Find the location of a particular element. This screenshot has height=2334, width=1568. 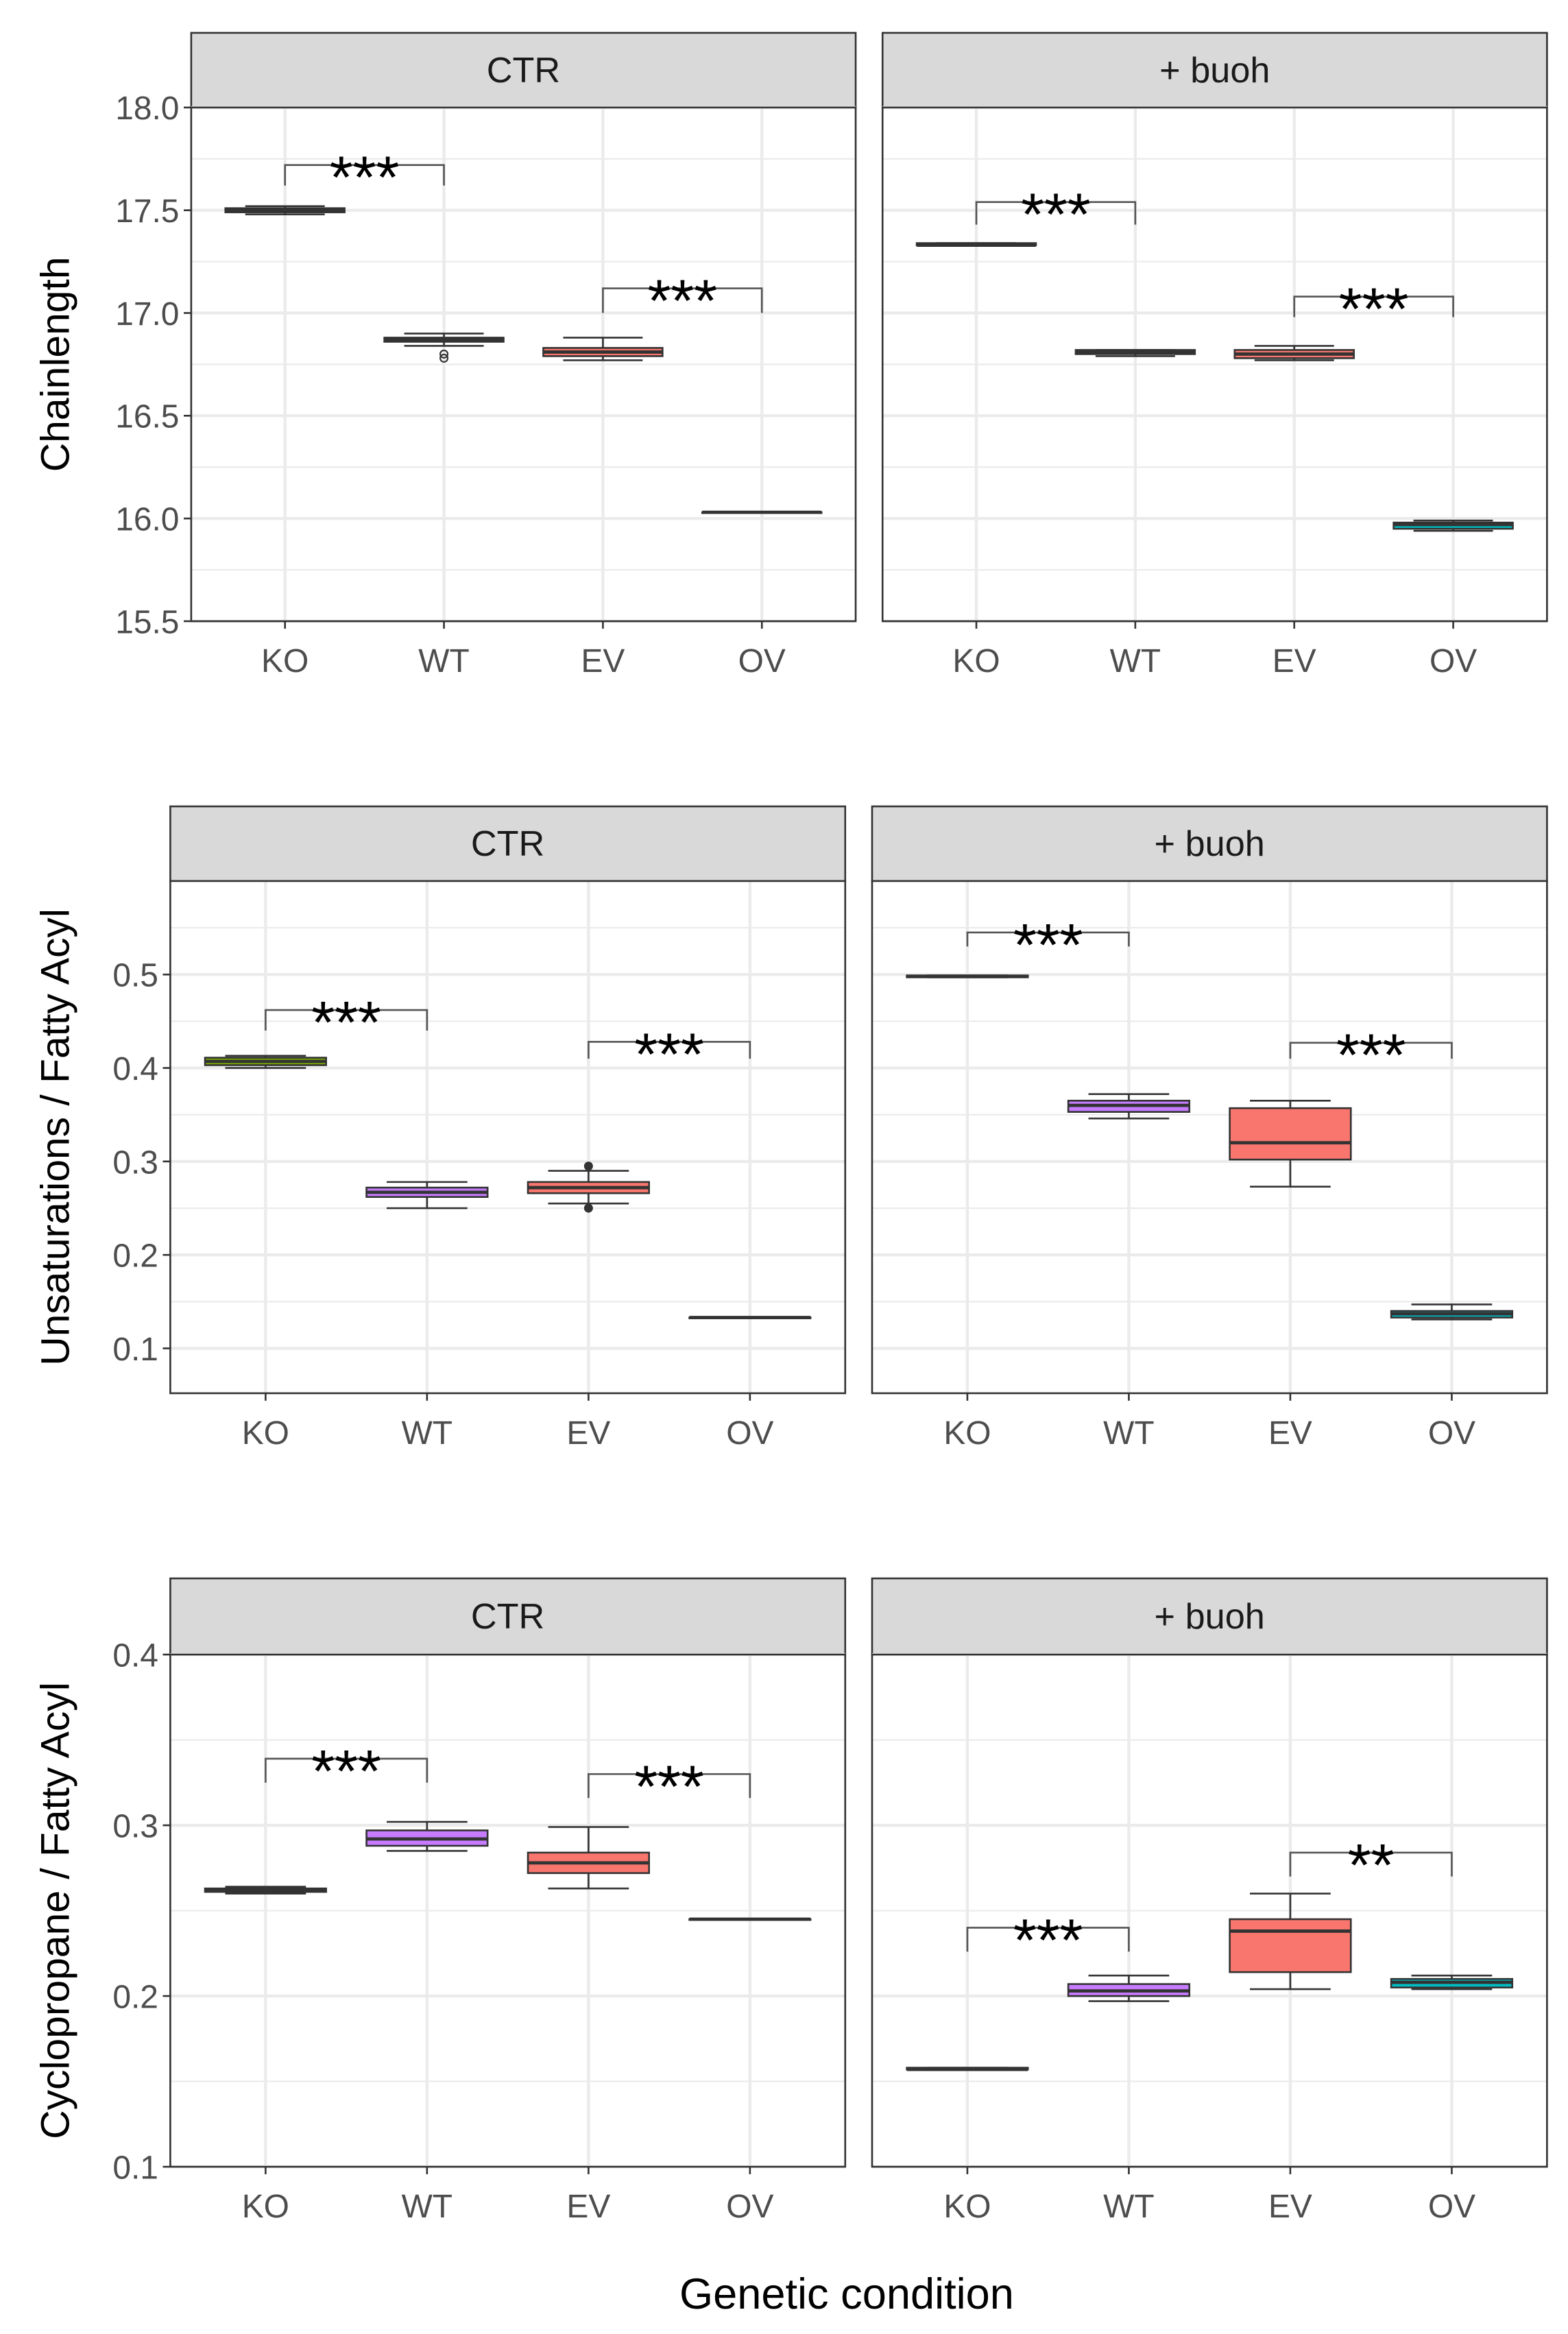

y-tick-label: 17.0 is located at coordinates (147, 314).